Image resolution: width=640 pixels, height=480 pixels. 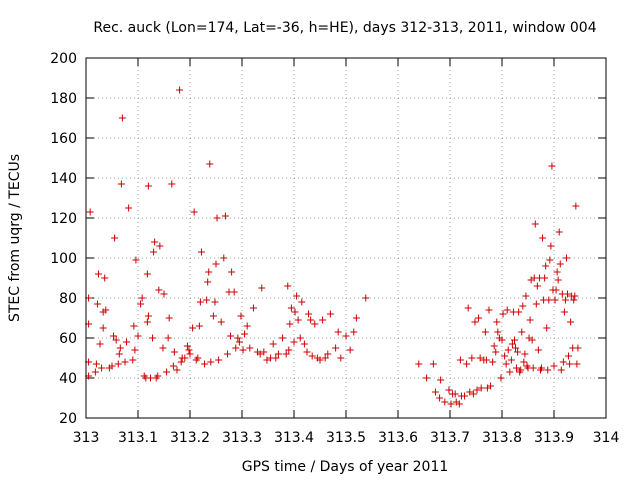 I want to click on x-tick-label: 313, so click(x=86, y=438).